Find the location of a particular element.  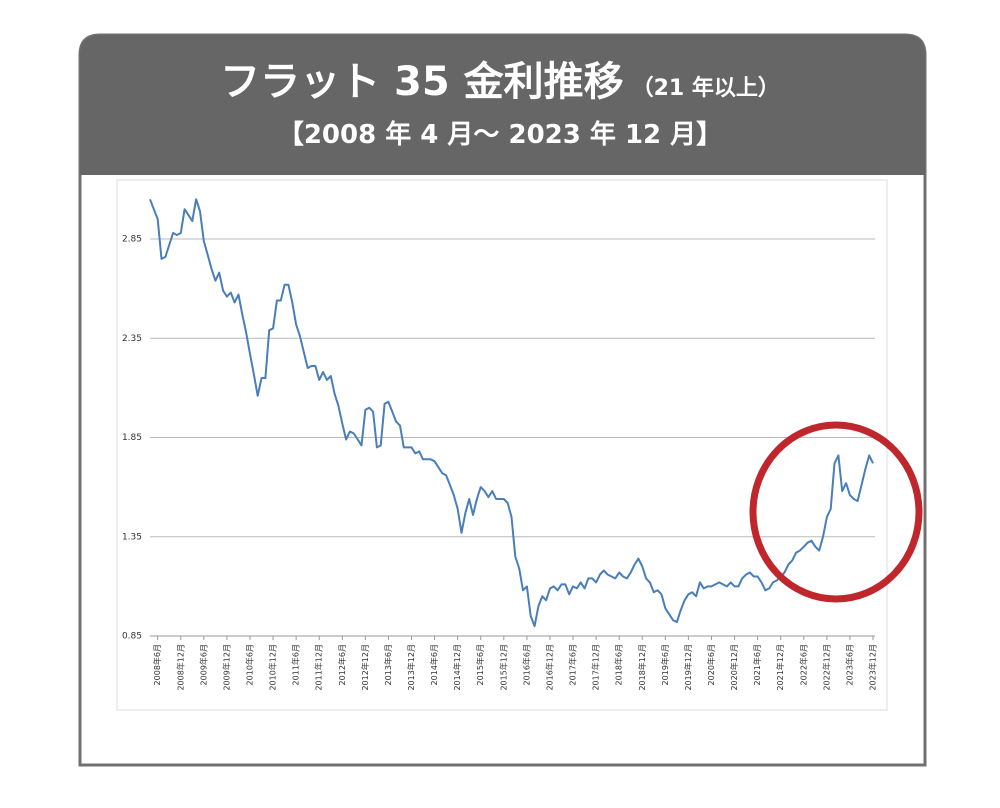

highlight-circle is located at coordinates (836, 512).